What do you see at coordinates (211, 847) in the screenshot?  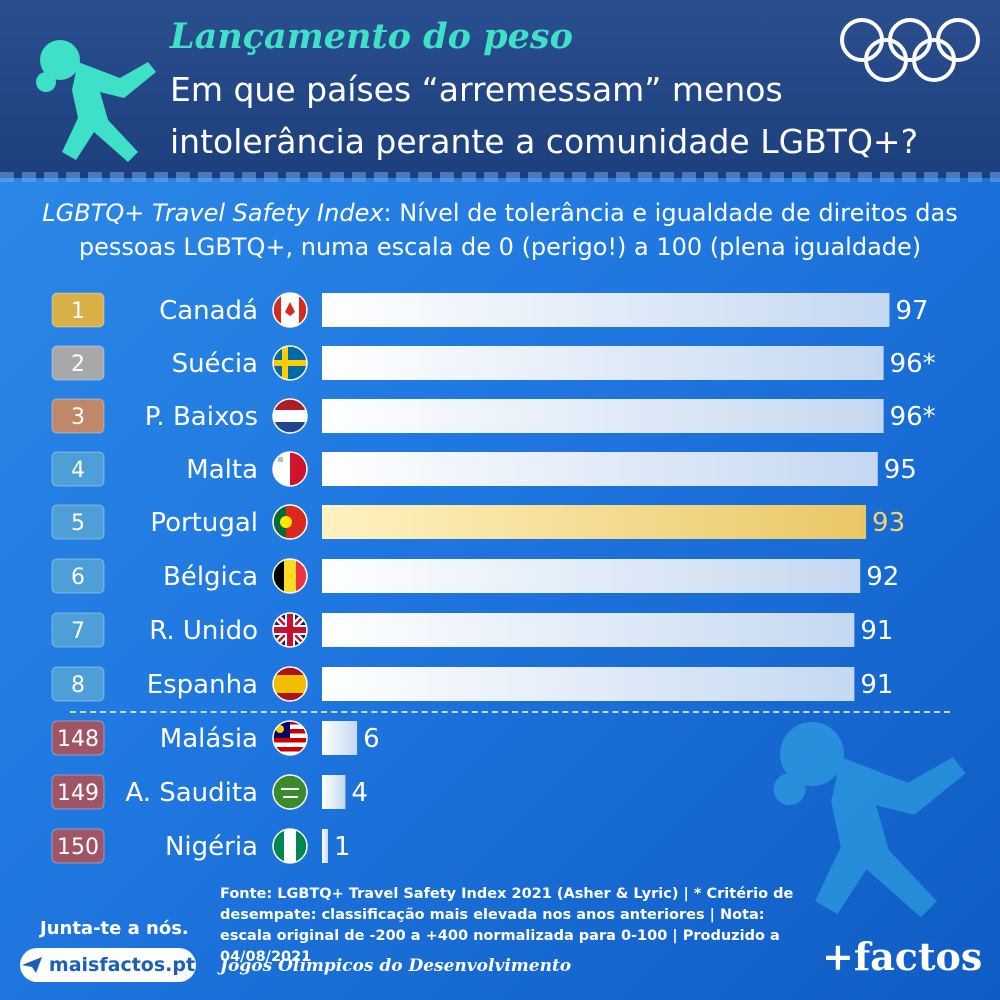 I see `category-label: Nigéria` at bounding box center [211, 847].